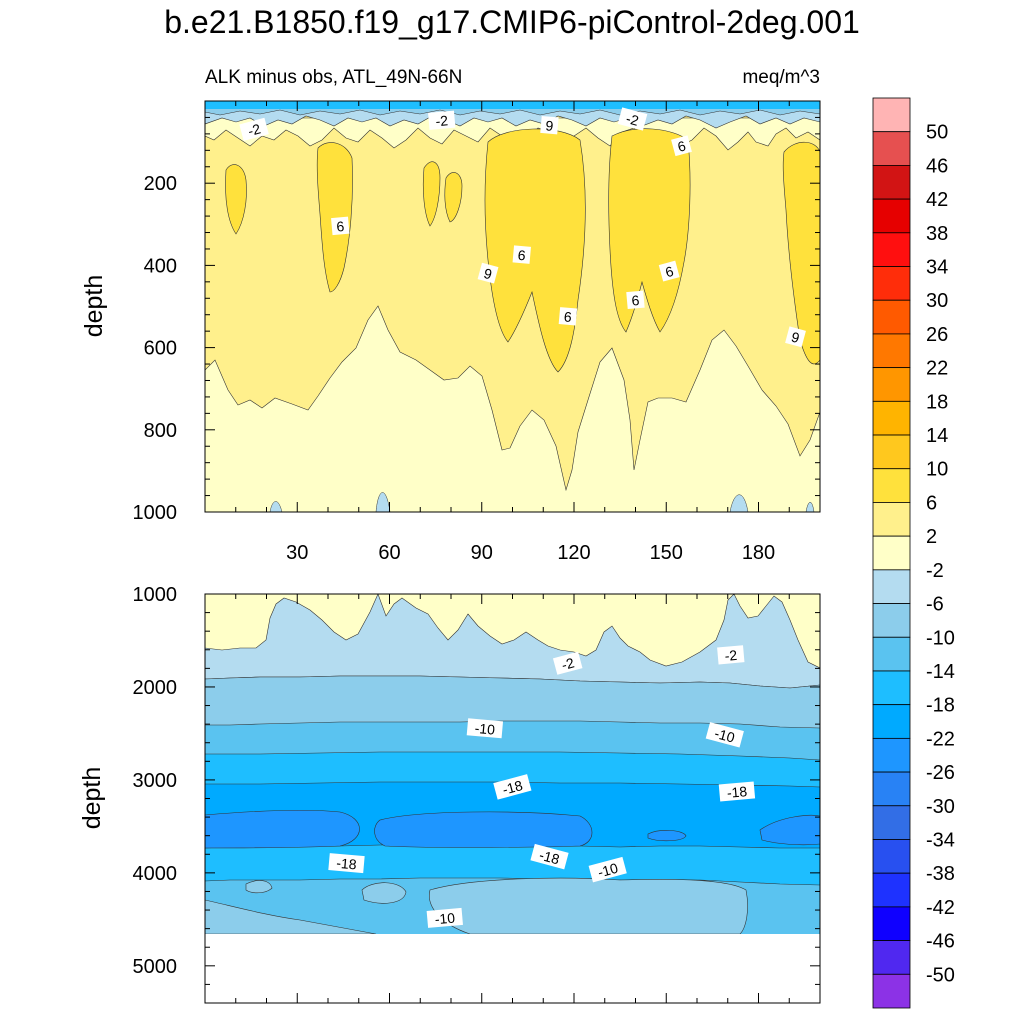 Image resolution: width=1024 pixels, height=1024 pixels. Describe the element at coordinates (666, 553) in the screenshot. I see `x-tick-label: 150` at that location.